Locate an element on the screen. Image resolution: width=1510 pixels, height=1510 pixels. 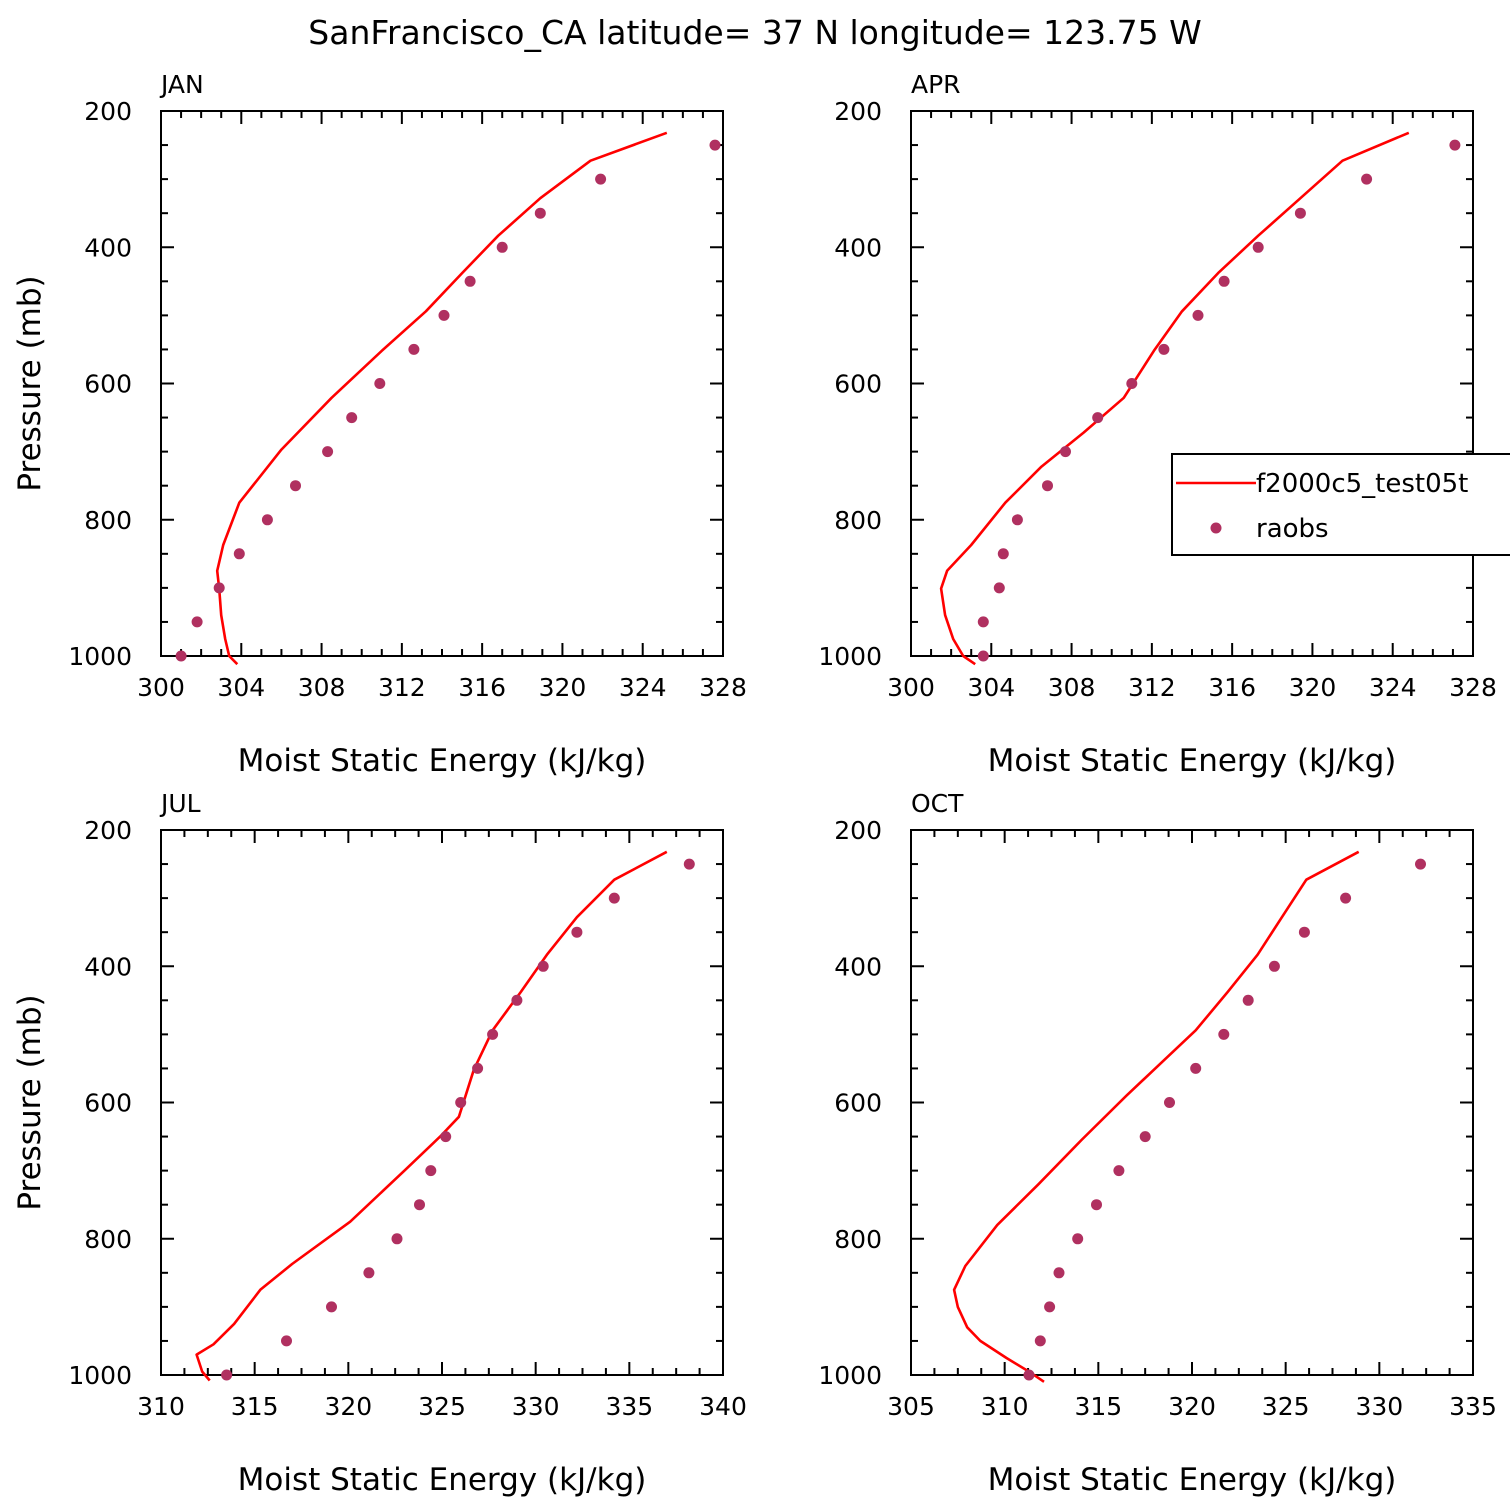
panel-label: JUL is located at coordinates (180, 803).